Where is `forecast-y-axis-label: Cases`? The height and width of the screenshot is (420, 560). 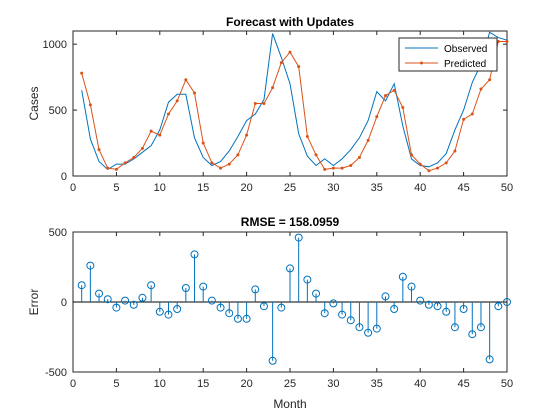
forecast-y-axis-label: Cases is located at coordinates (34, 103).